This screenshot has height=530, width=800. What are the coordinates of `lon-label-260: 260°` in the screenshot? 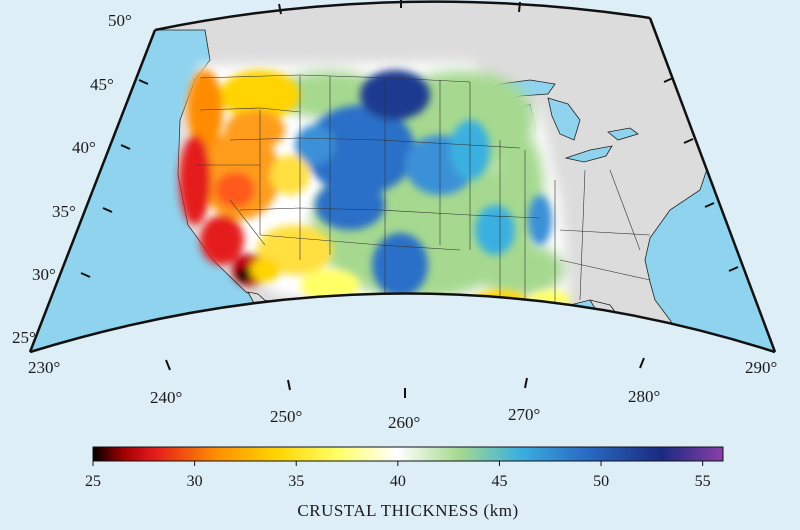 It's located at (404, 422).